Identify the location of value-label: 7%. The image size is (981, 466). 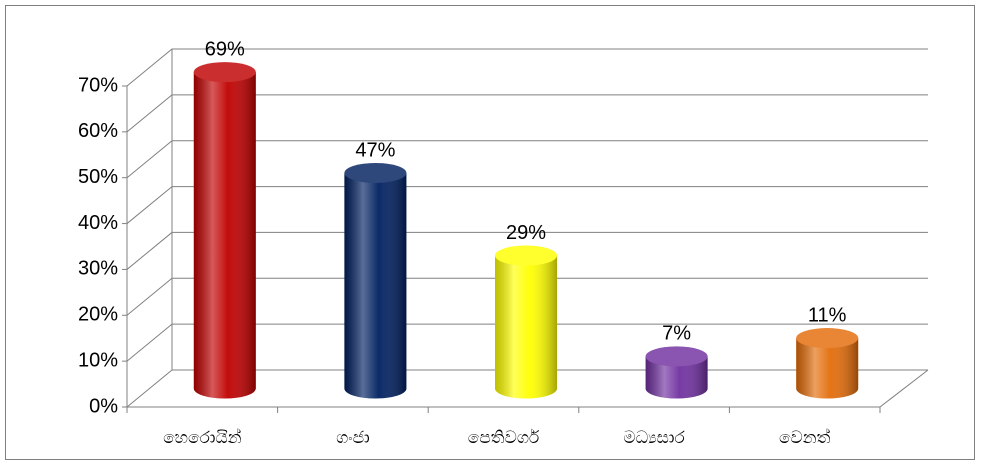
(676, 334).